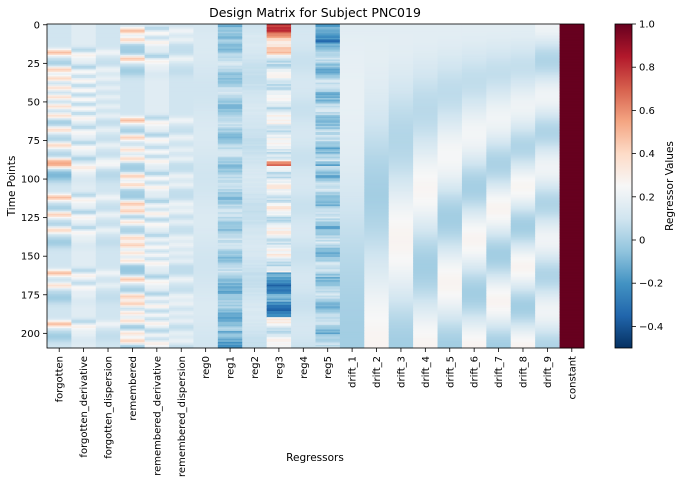  Describe the element at coordinates (426, 372) in the screenshot. I see `x-tick-label: drift_4` at that location.